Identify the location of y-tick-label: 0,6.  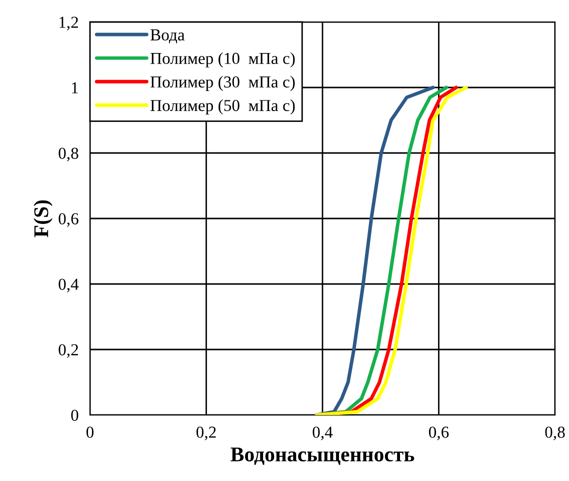
(68, 220).